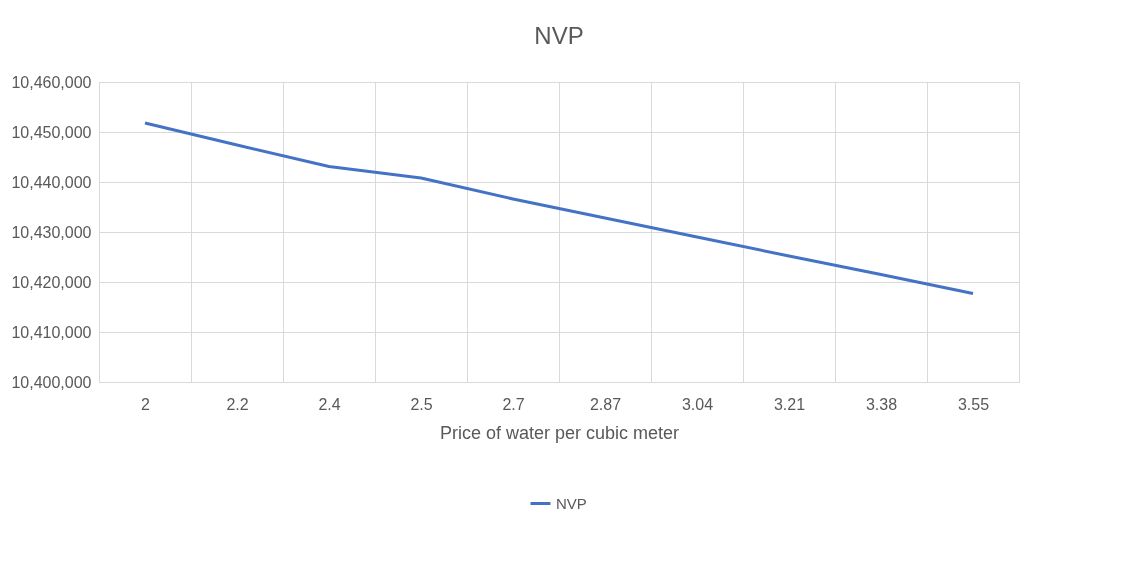  What do you see at coordinates (51, 332) in the screenshot?
I see `y-tick-label: 10,410,000` at bounding box center [51, 332].